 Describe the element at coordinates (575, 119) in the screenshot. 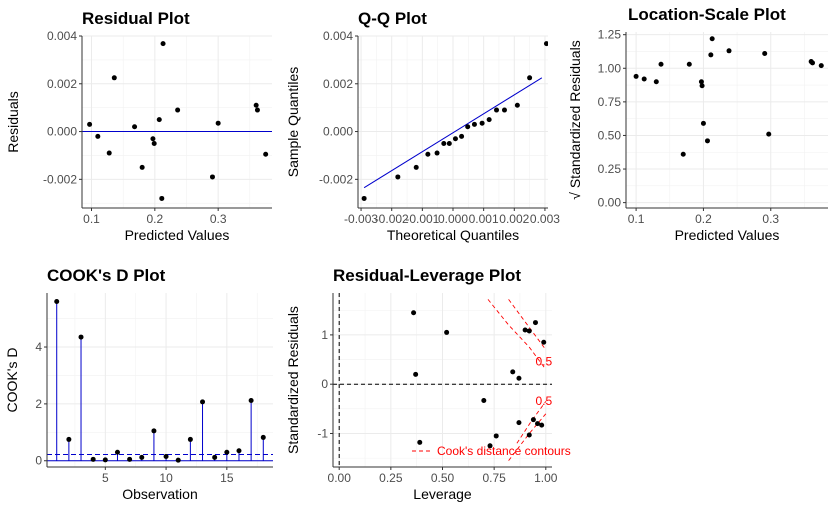

I see `location-scale-y-axis-label: √ Standardized Residuals` at that location.